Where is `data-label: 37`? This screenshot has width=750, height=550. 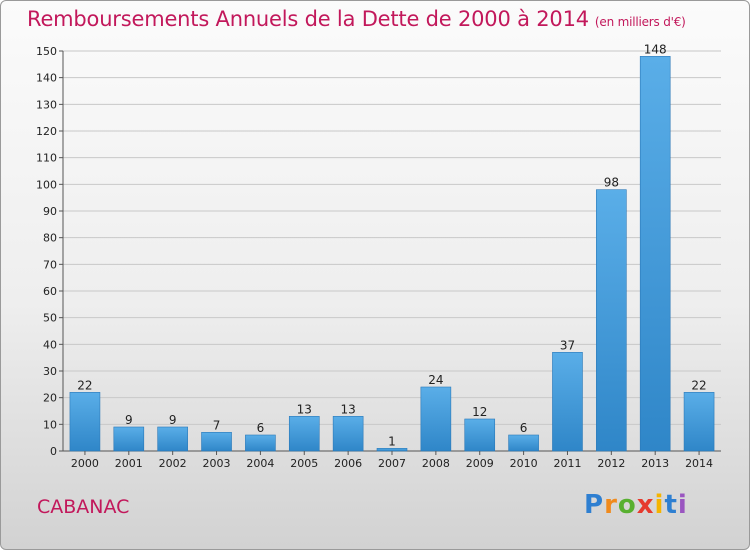
data-label: 37 is located at coordinates (567, 345).